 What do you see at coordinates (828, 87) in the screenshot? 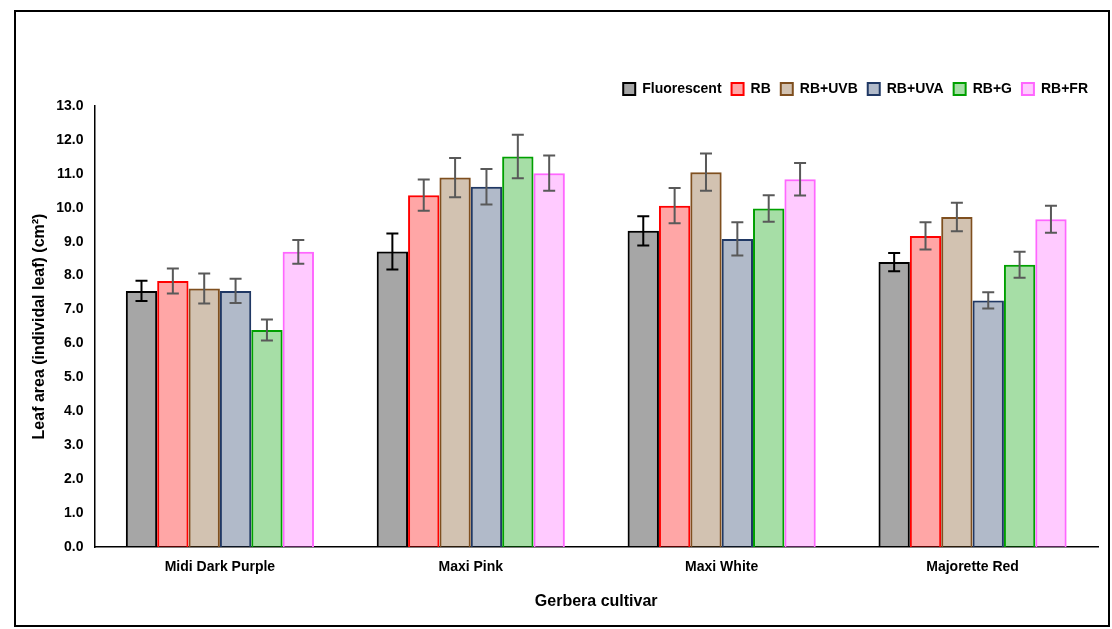
I see `legend-label: RB+UVB` at bounding box center [828, 87].